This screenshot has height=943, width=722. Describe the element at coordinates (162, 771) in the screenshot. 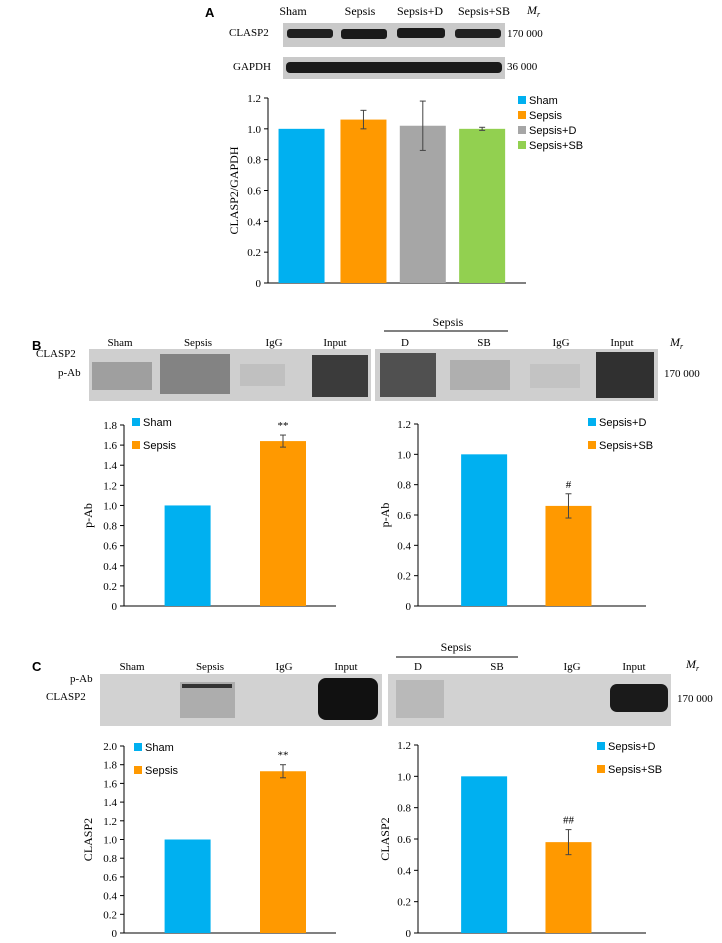

I see `legend-label: Sepsis` at that location.